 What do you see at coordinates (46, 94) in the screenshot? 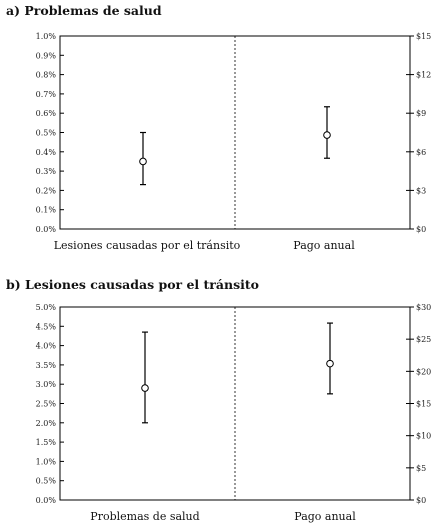
I see `panel-a-left-tick-label-7: 0.7%` at bounding box center [46, 94].